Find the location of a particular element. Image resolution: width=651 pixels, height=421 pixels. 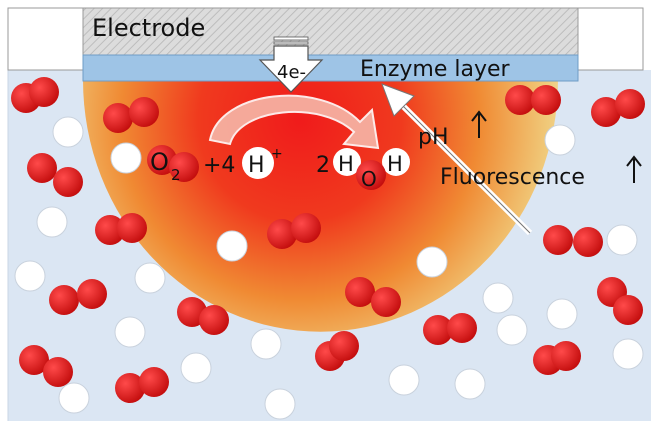

plus-four: +4 is located at coordinates (219, 165).